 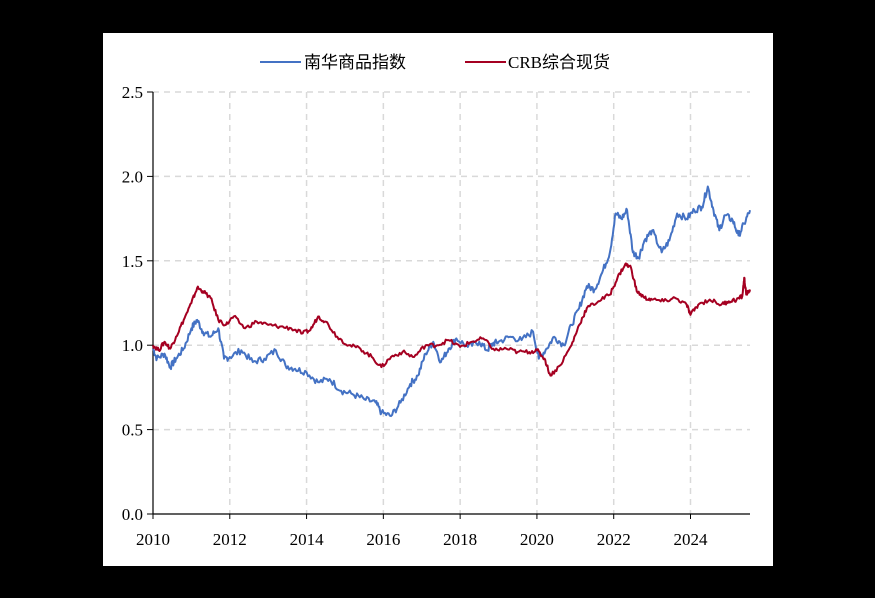 I want to click on x-tick-label: 2014, so click(x=307, y=539).